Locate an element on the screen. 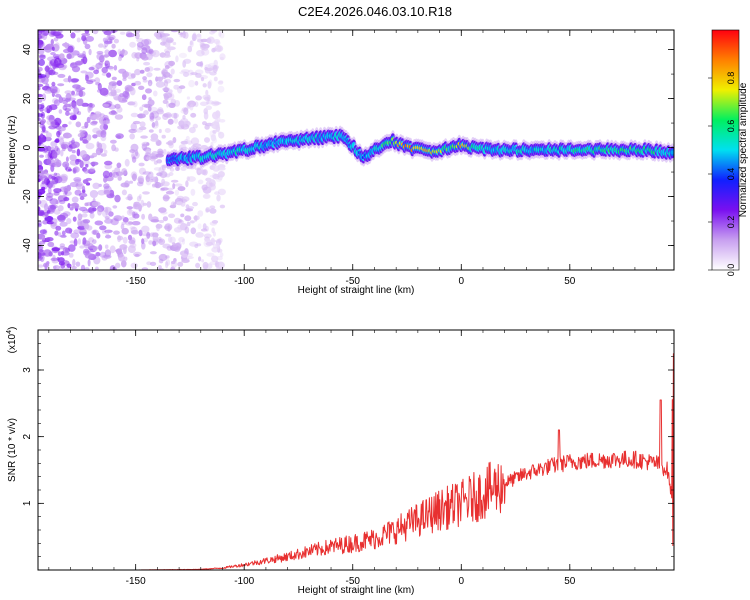 The width and height of the screenshot is (750, 600). colorbar-tick-label: 0.8 is located at coordinates (731, 78).